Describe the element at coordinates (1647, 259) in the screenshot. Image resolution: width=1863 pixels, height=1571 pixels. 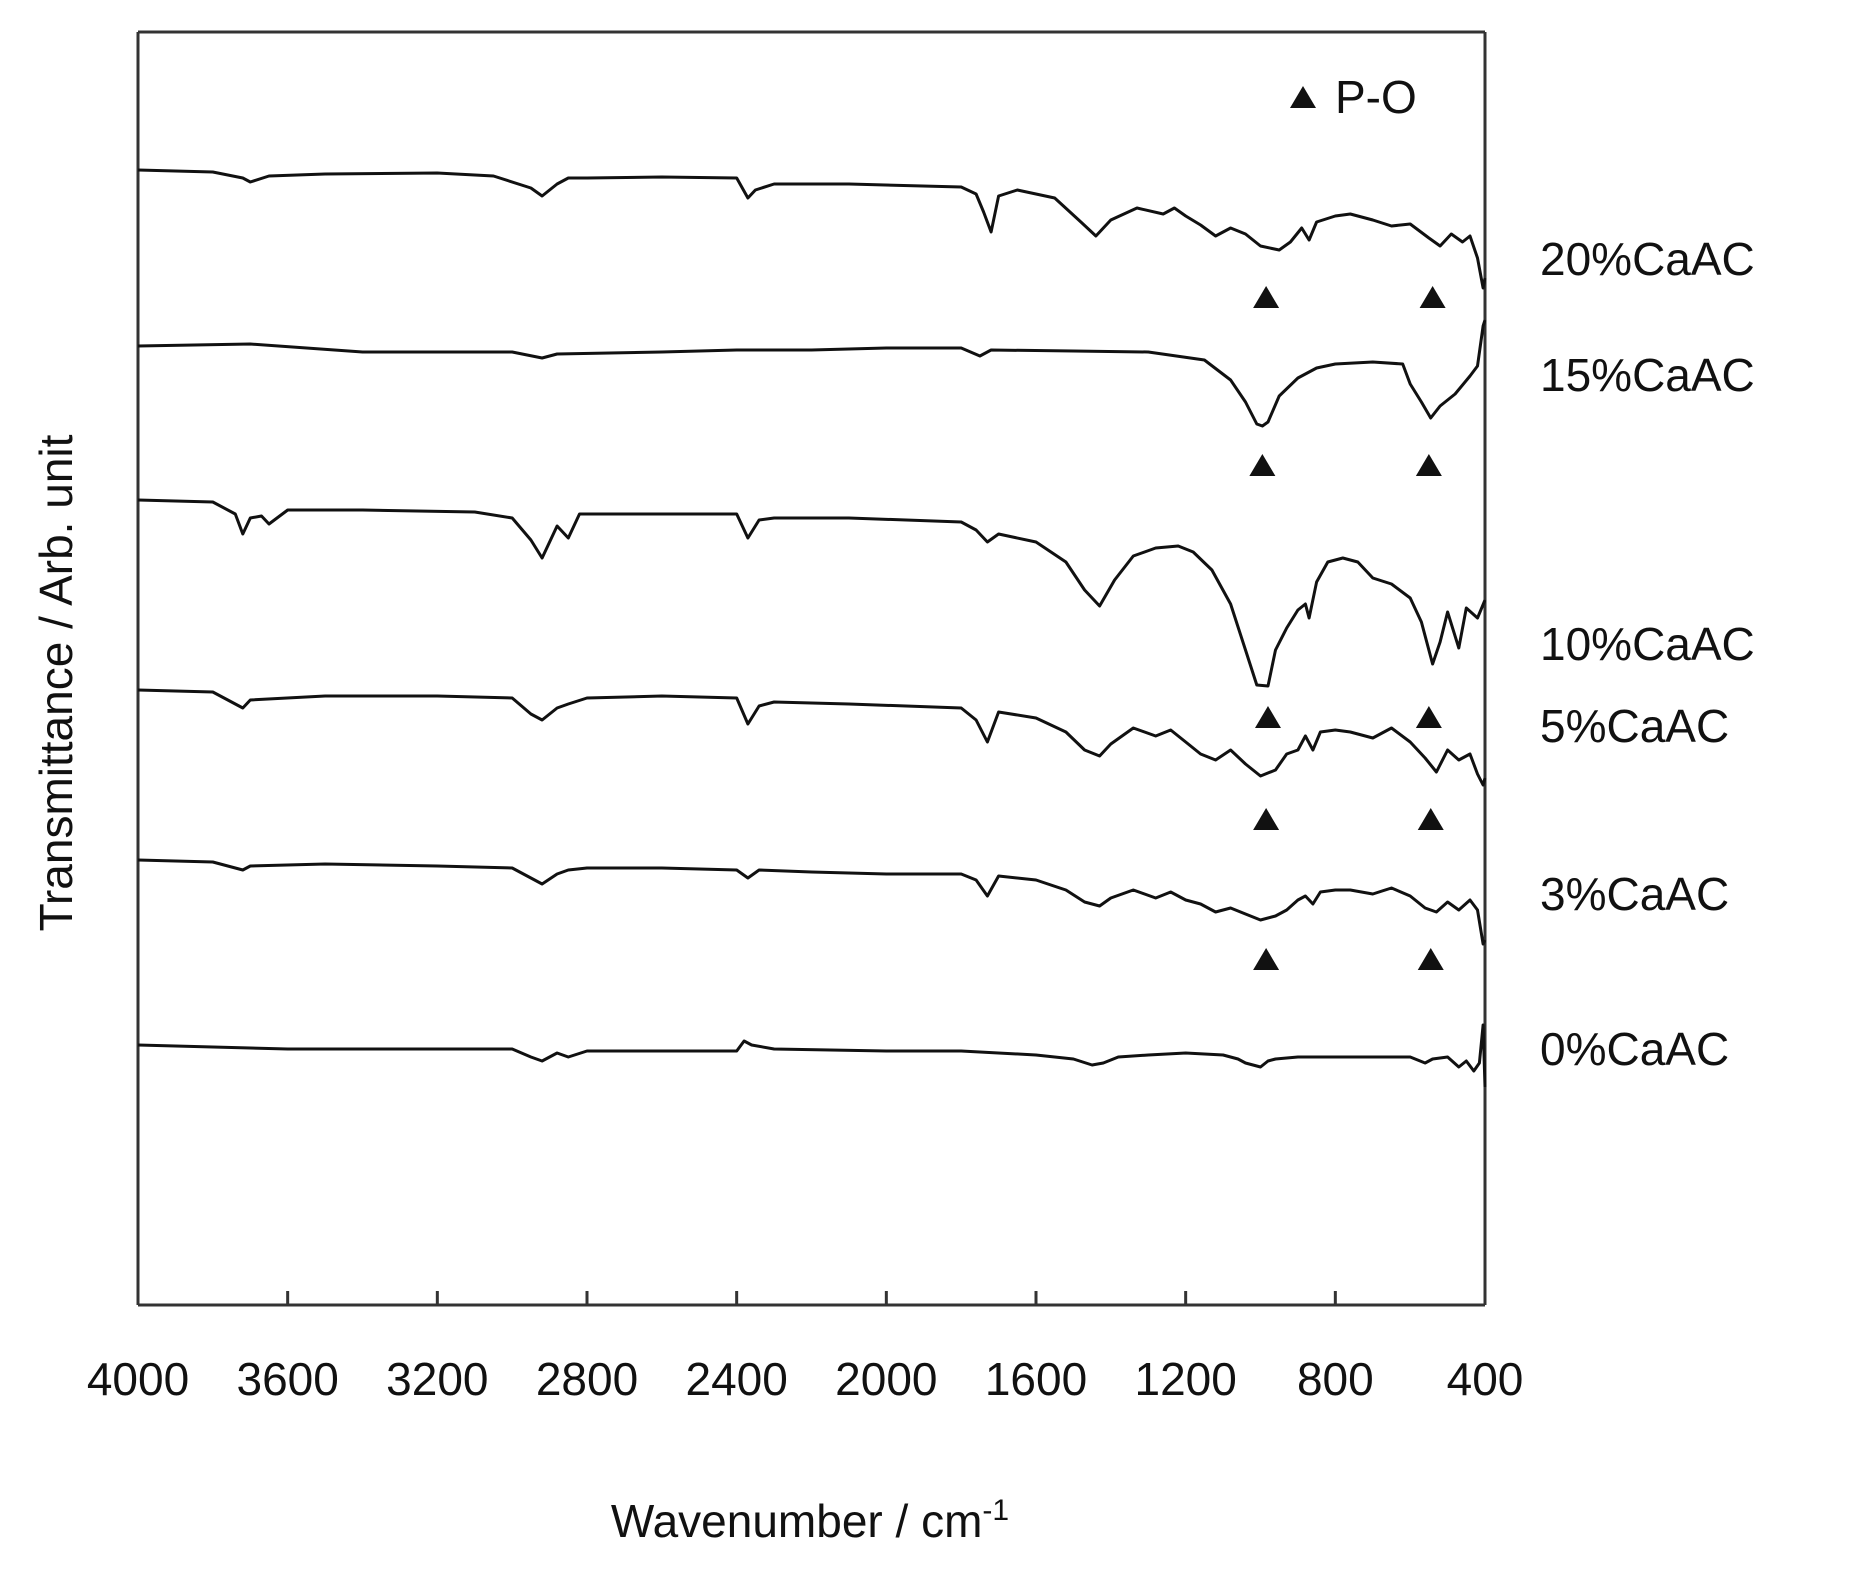
I see `series-label-20pctcaac: 20%CaAC` at that location.